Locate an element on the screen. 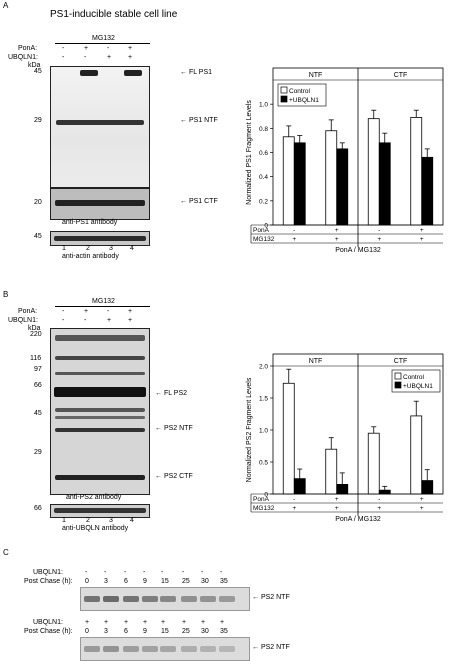  condition-label-mg132: MG132 is located at coordinates (264, 239).